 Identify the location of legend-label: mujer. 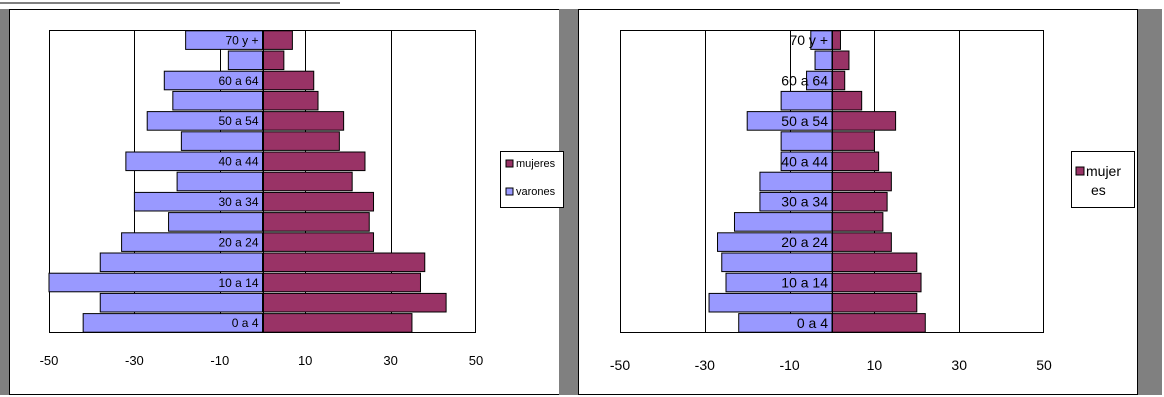
(1103, 171).